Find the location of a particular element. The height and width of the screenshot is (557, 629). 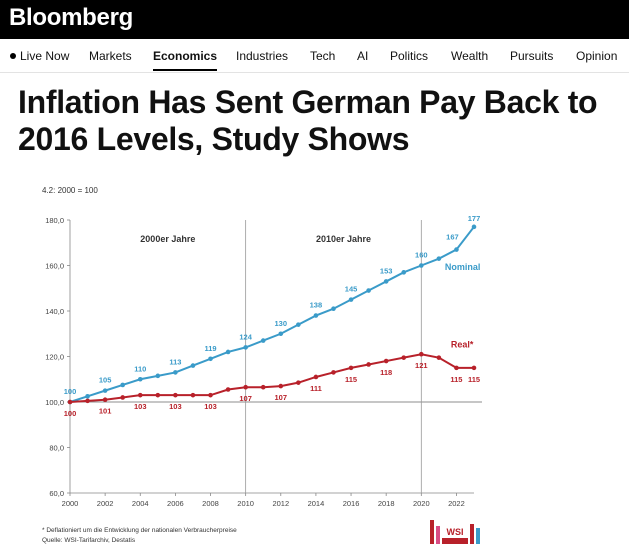

data-label: 130 is located at coordinates (281, 323).